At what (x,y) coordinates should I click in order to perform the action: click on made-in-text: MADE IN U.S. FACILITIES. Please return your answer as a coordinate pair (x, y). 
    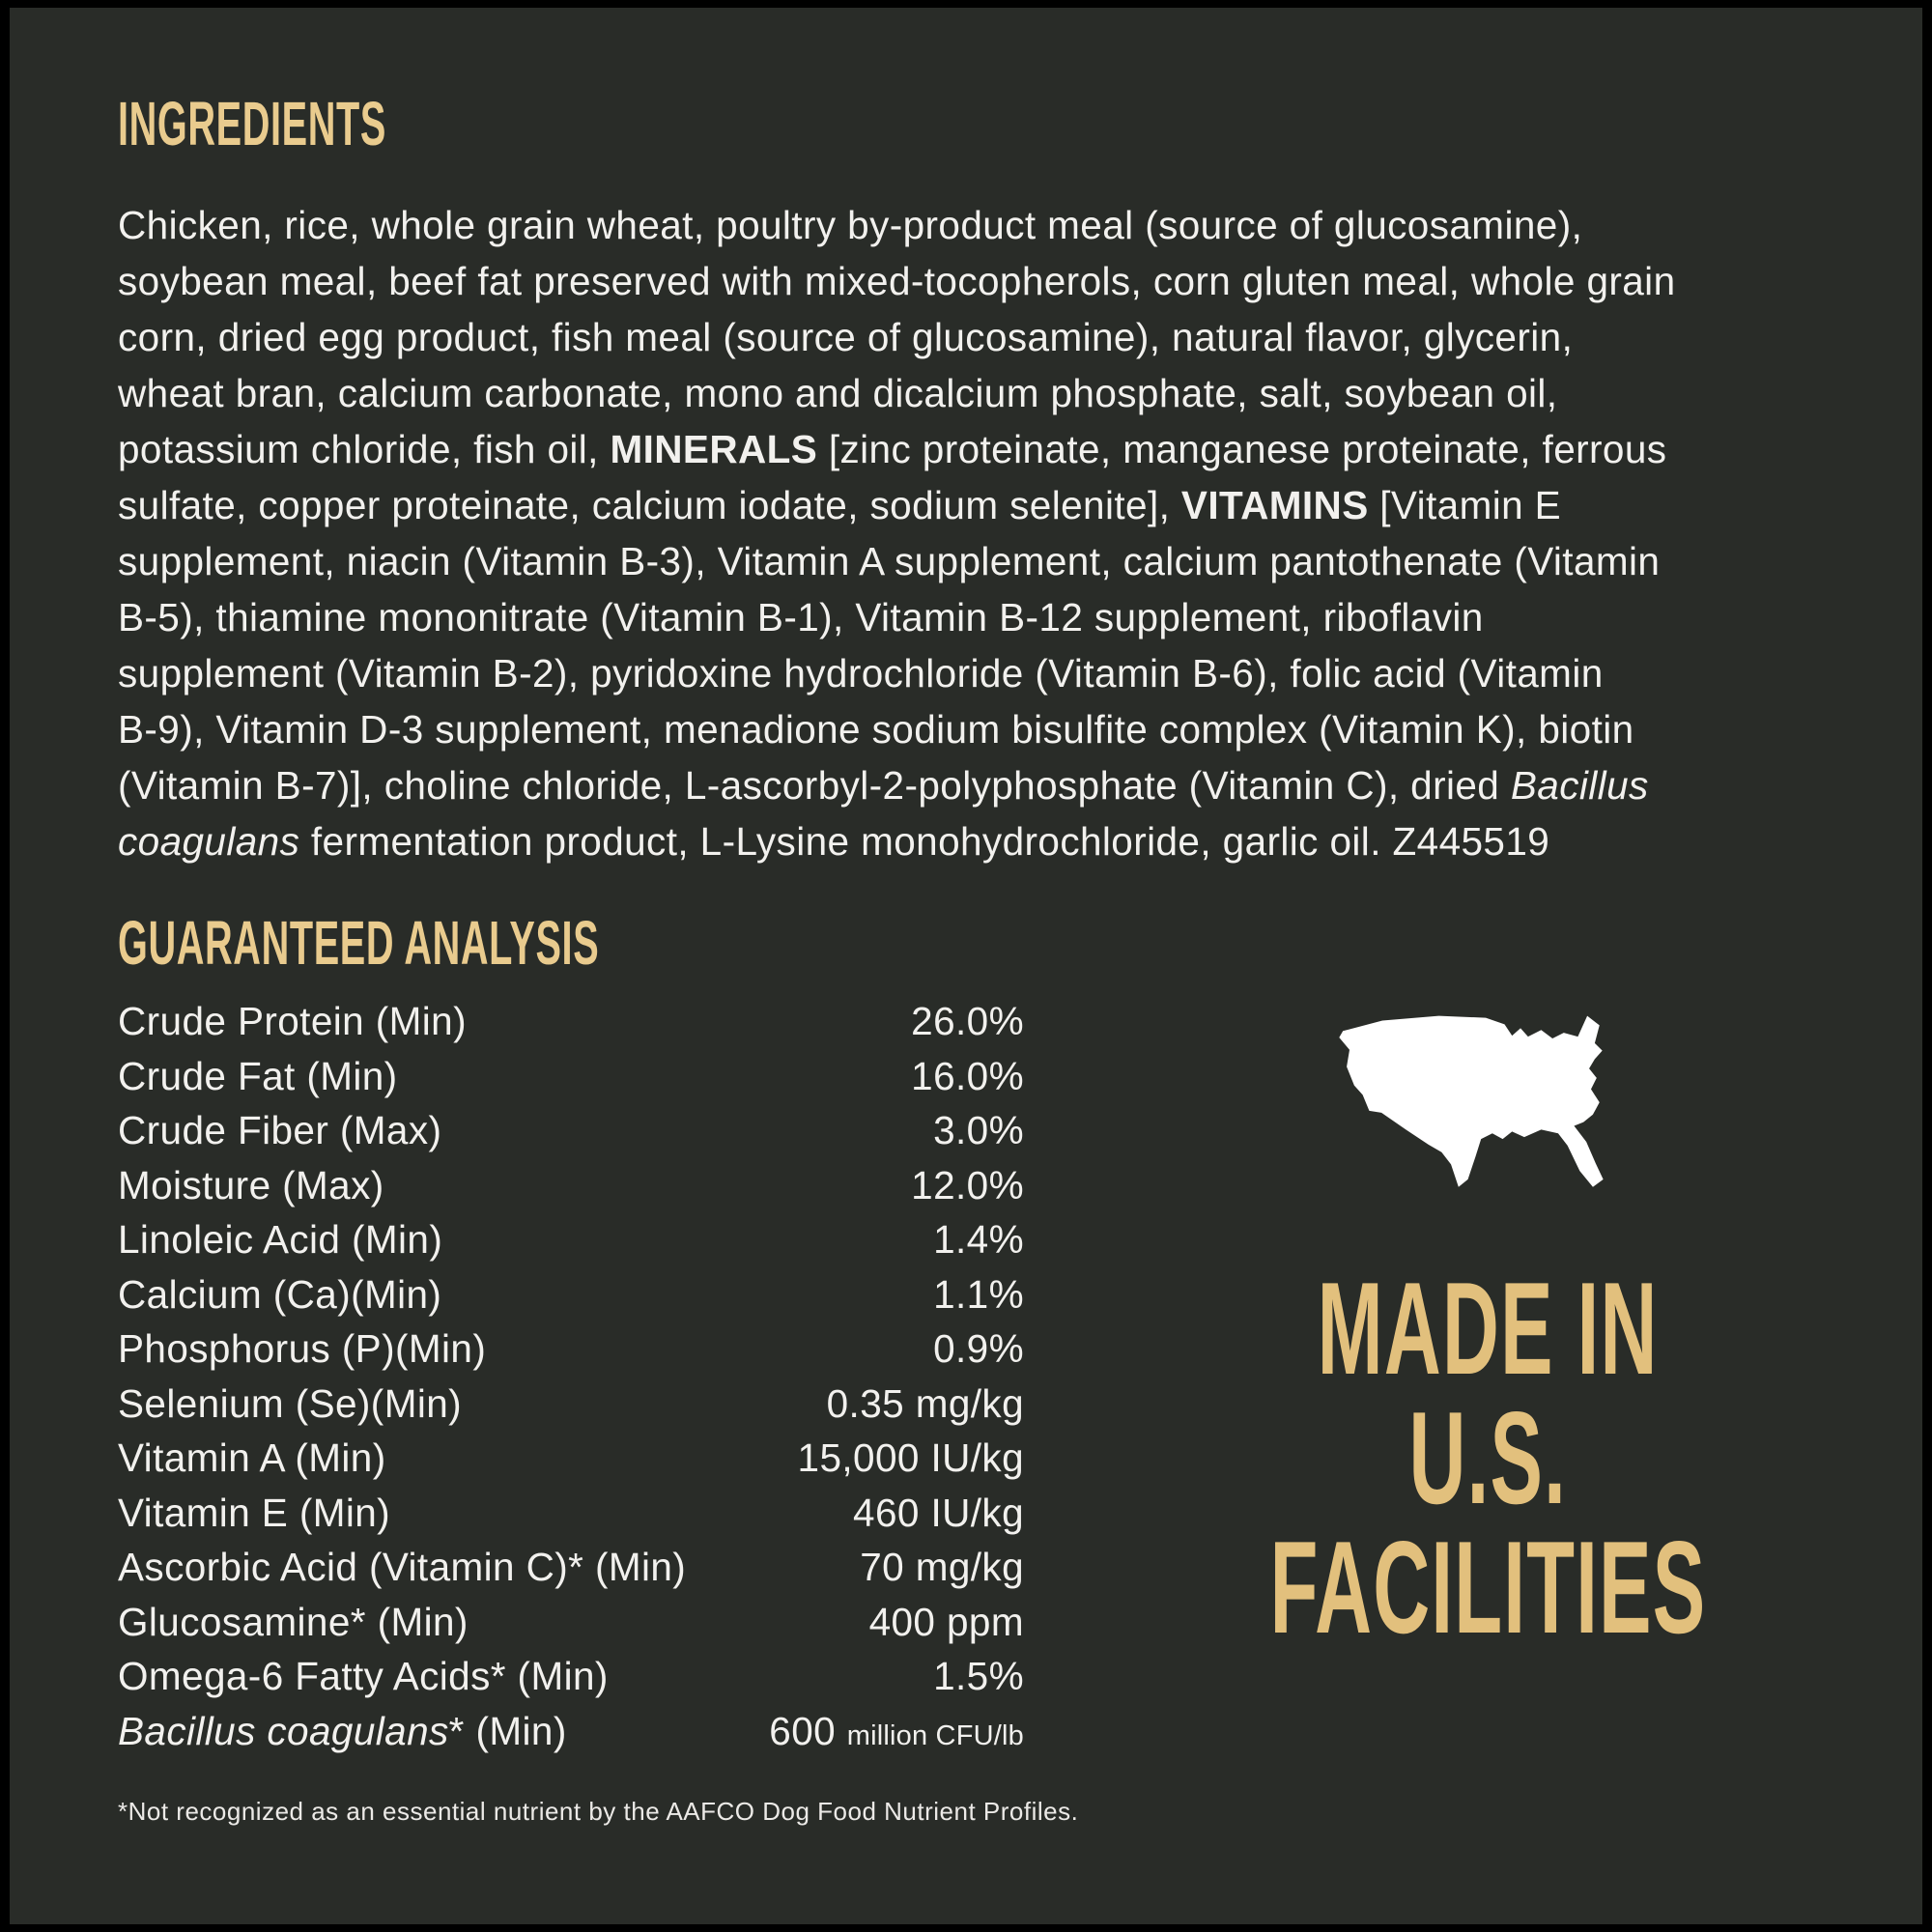
    Looking at the image, I should click on (1488, 1458).